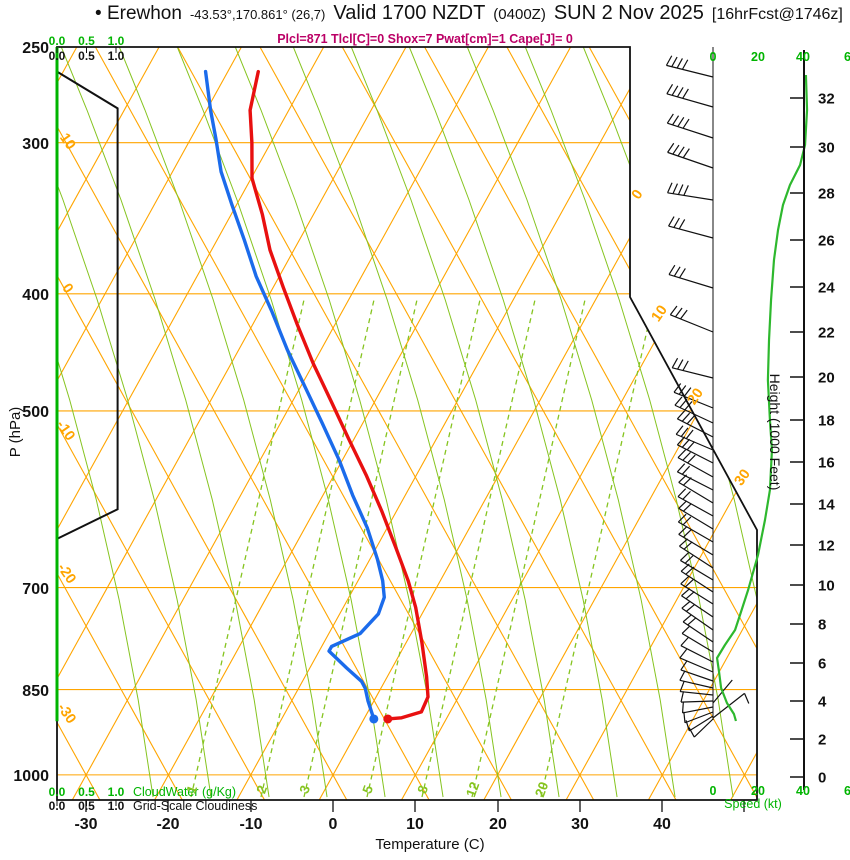 The image size is (850, 860). Describe the element at coordinates (803, 57) in the screenshot. I see `speed-tick-label-top: 40` at that location.